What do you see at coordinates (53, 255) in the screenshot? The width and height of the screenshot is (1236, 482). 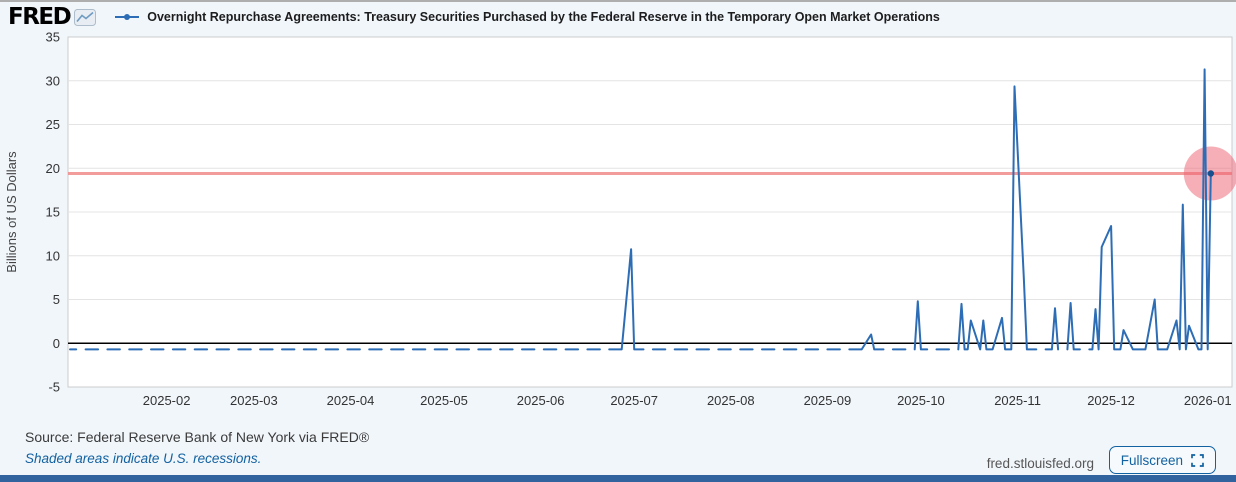 I see `y-tick-label: 10` at bounding box center [53, 255].